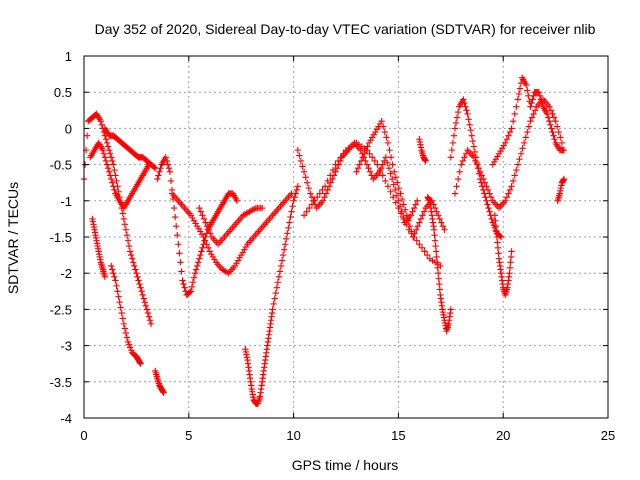 The width and height of the screenshot is (640, 480). I want to click on y-tick-label: -3, so click(66, 346).